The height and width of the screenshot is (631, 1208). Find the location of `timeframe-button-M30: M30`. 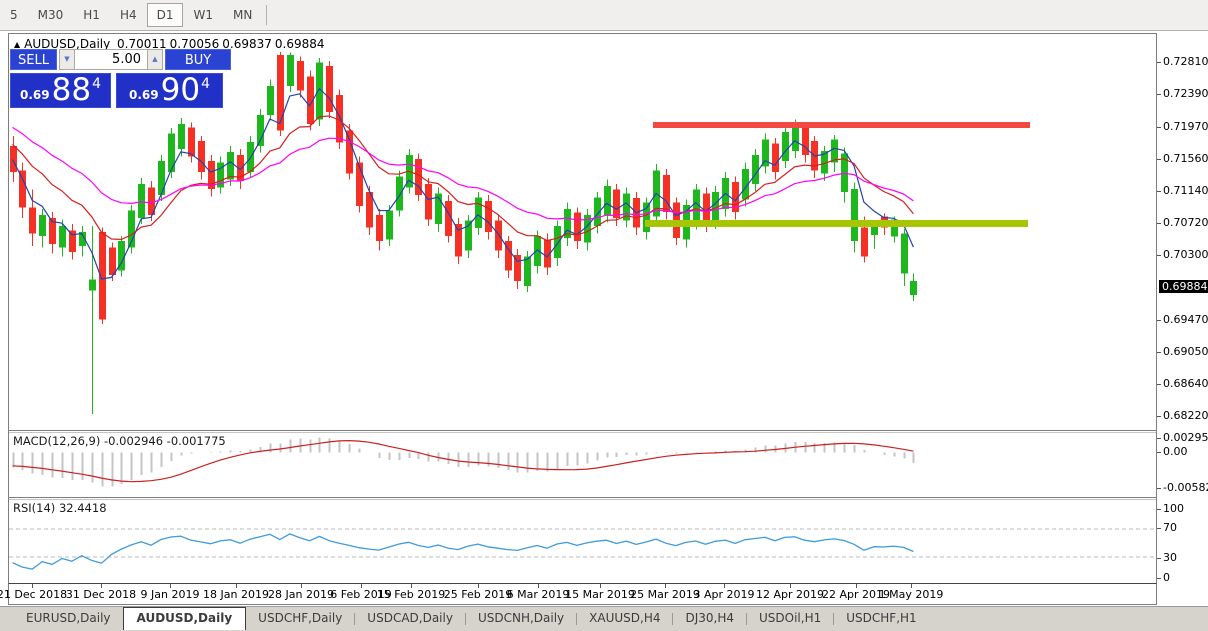

timeframe-button-M30: M30 is located at coordinates (50, 15).